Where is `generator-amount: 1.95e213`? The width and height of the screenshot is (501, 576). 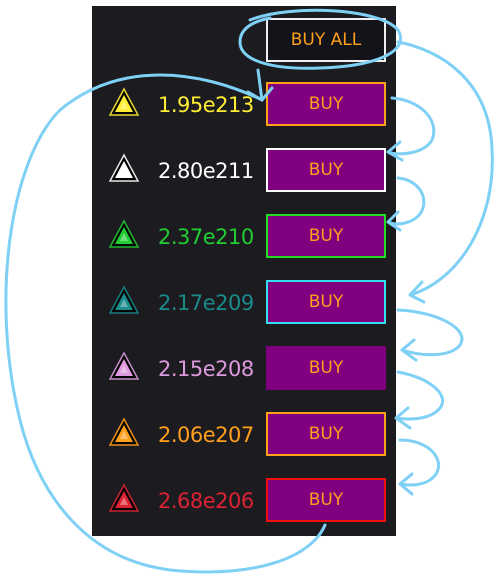 generator-amount: 1.95e213 is located at coordinates (206, 105).